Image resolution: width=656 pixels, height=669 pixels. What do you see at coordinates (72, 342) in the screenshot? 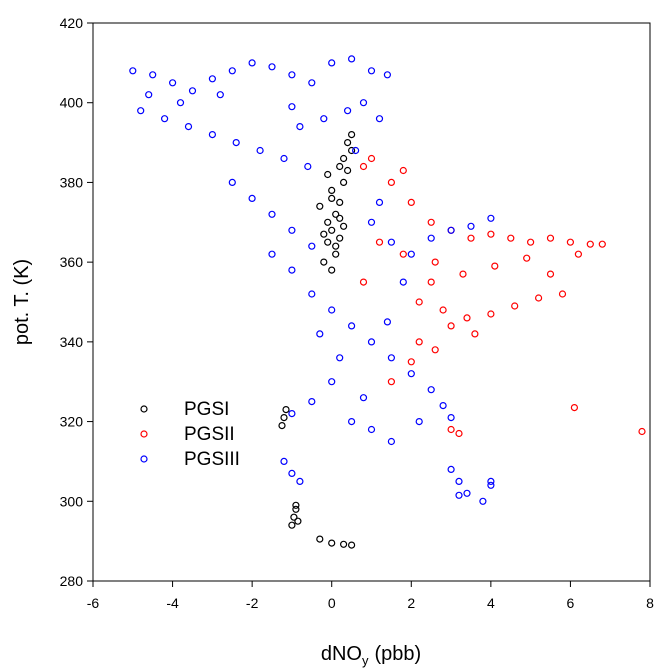
I see `y-tick-label: 340` at bounding box center [72, 342].